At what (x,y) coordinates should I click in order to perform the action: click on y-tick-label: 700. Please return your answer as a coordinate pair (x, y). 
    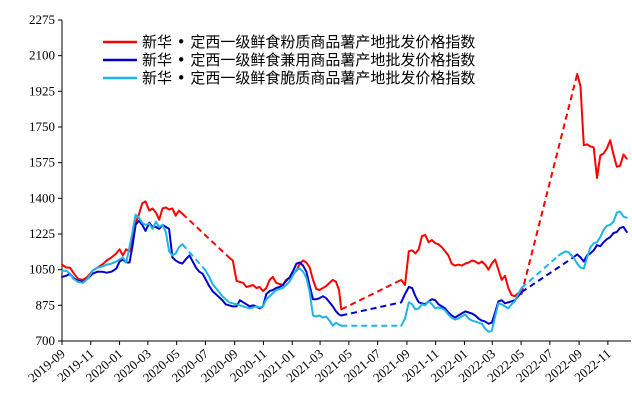
    Looking at the image, I should click on (46, 340).